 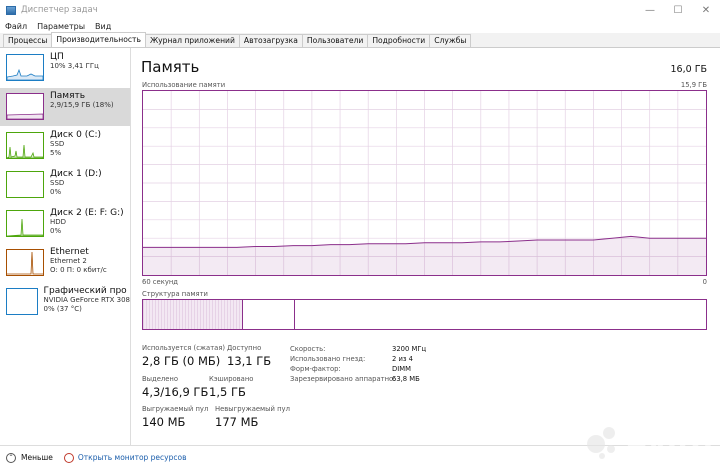 What do you see at coordinates (450, 40) in the screenshot?
I see `tab-services: Службы` at bounding box center [450, 40].